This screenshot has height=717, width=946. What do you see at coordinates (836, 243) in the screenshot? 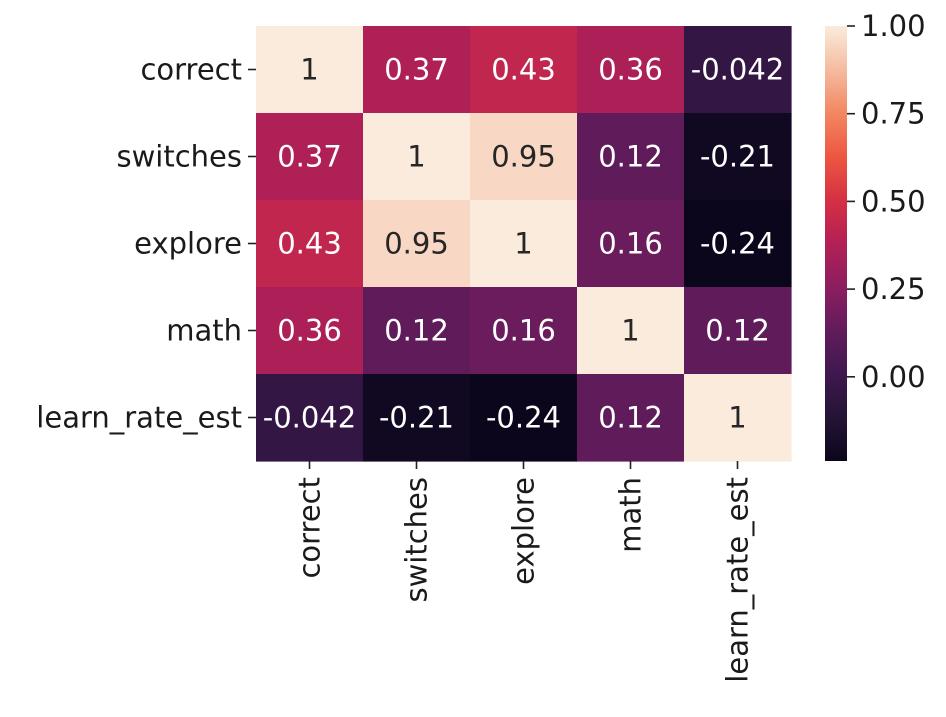
I see `colorbar-gradient` at bounding box center [836, 243].